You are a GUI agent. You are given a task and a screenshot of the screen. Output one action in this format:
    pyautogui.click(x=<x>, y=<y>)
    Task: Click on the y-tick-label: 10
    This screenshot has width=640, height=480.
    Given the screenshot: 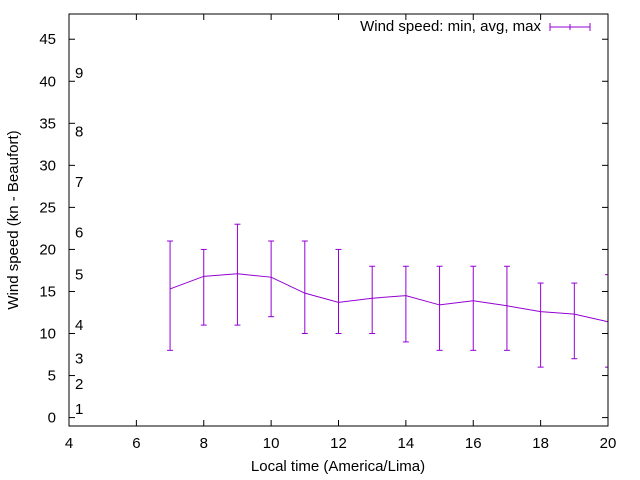 What is the action you would take?
    pyautogui.click(x=47, y=334)
    